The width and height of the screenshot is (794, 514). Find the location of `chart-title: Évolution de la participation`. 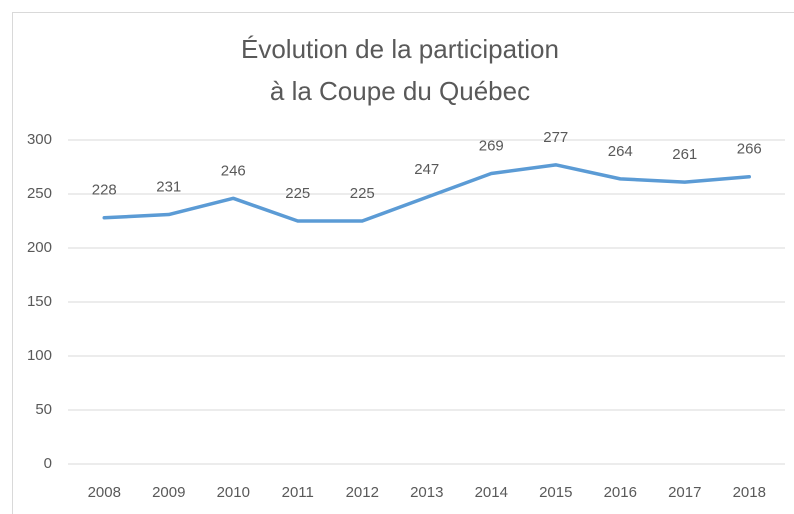

chart-title: Évolution de la participation is located at coordinates (400, 49).